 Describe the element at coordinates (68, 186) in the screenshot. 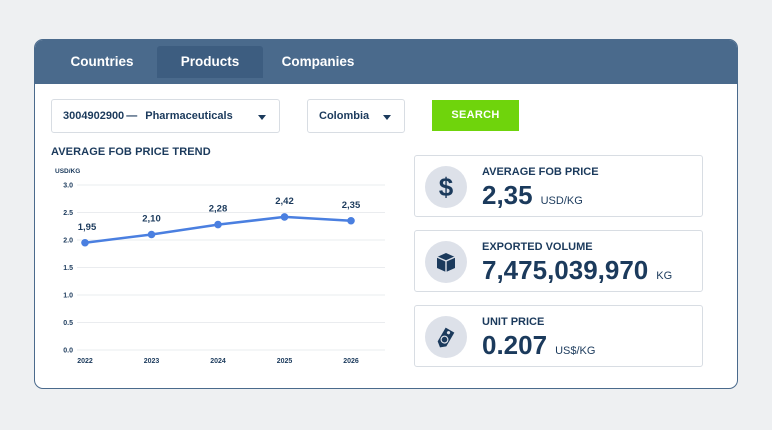

I see `y-tick-label: 3.0` at that location.